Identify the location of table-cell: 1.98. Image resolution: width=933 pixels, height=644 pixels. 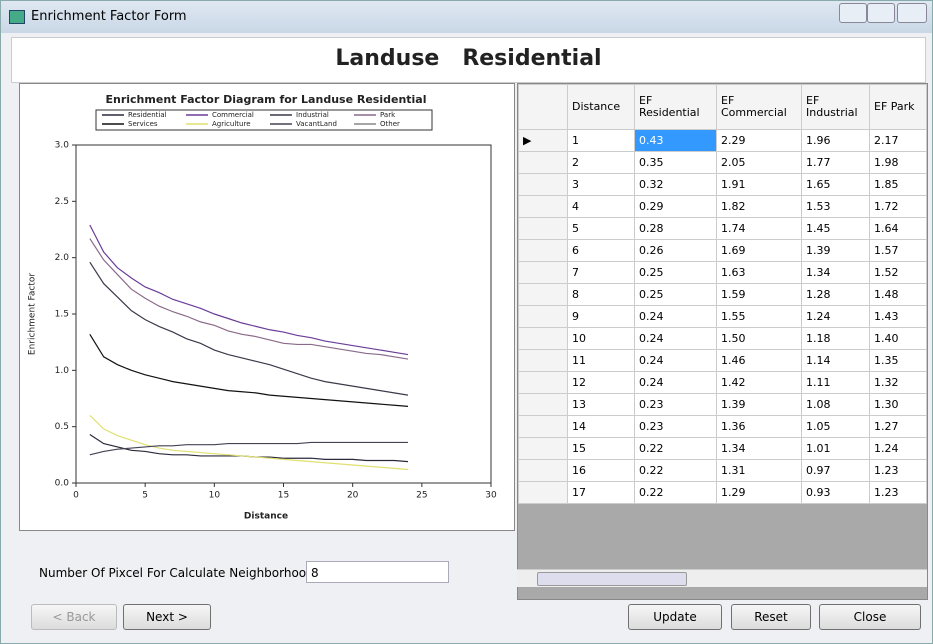
(898, 162).